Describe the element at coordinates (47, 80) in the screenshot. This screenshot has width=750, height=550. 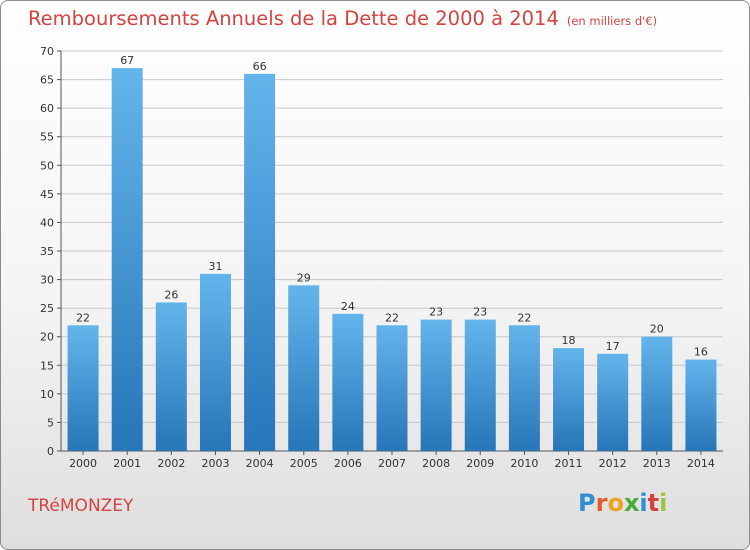
I see `y-tick-label: 65` at that location.